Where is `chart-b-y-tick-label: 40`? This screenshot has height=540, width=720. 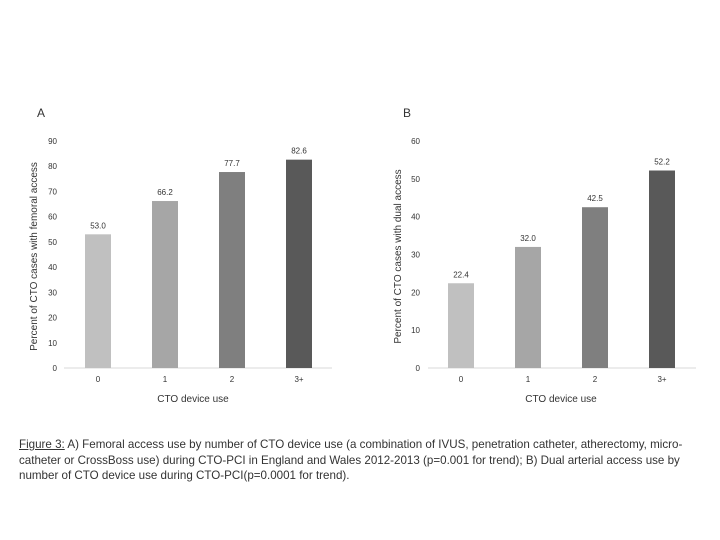 chart-b-y-tick-label: 40 is located at coordinates (415, 217).